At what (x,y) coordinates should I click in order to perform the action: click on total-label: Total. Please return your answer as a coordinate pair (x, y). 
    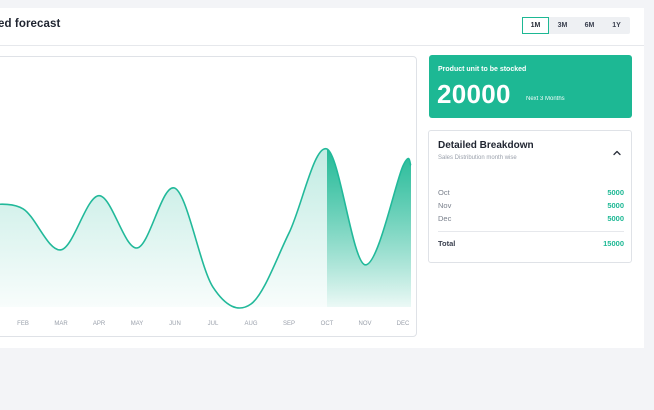
    Looking at the image, I should click on (447, 243).